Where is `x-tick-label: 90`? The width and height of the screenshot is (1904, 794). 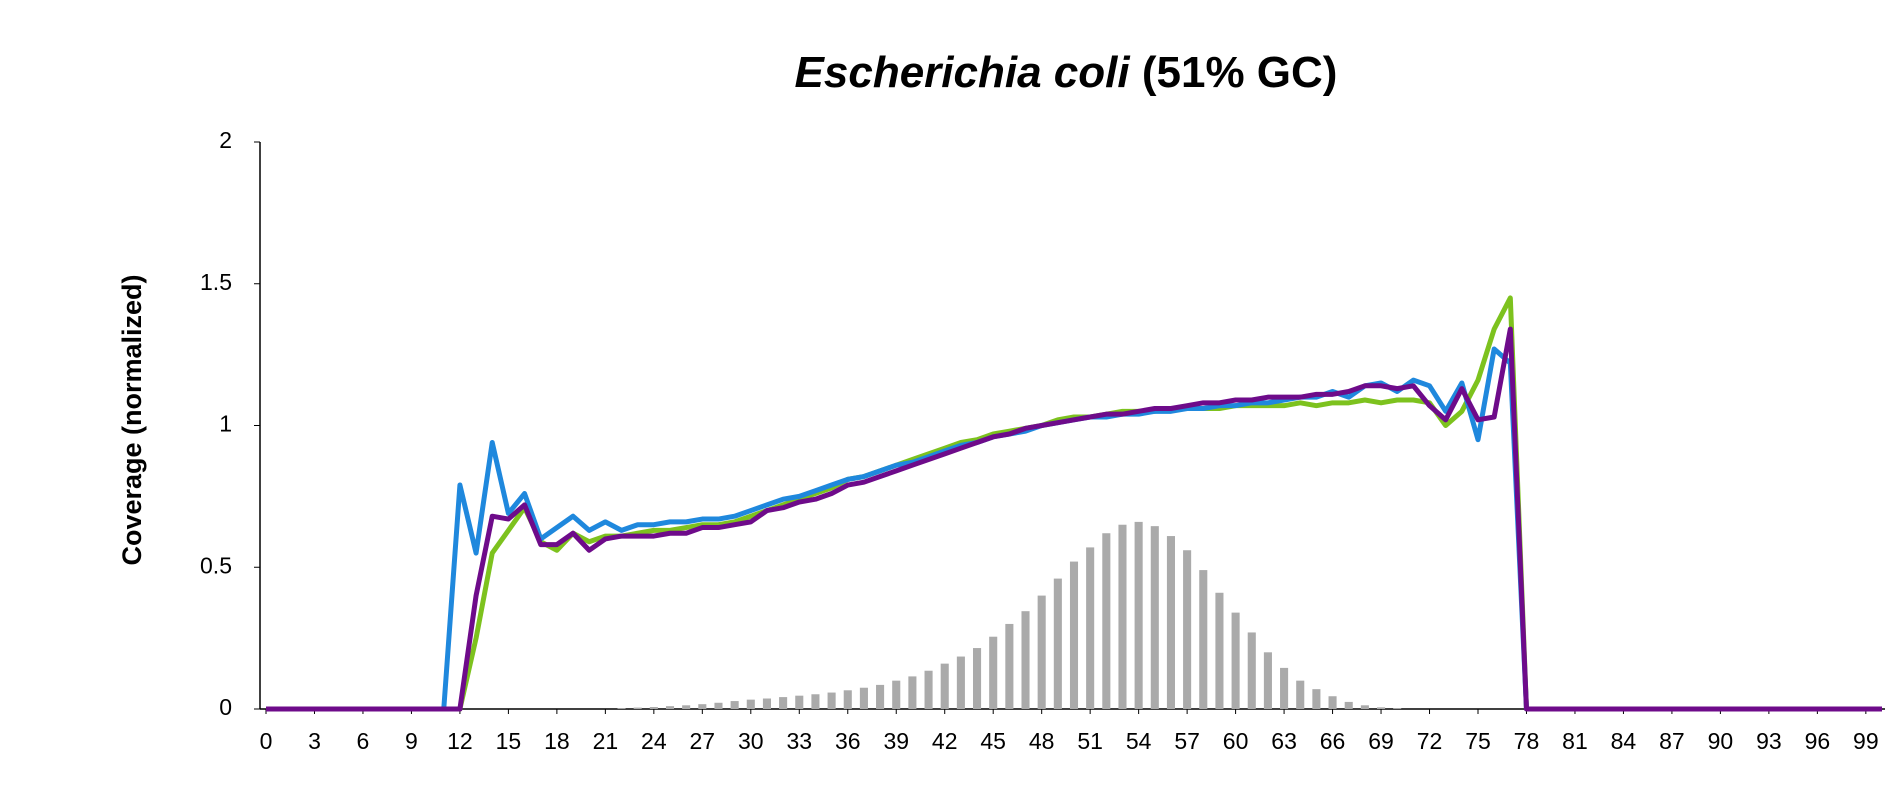 x-tick-label: 90 is located at coordinates (1721, 741).